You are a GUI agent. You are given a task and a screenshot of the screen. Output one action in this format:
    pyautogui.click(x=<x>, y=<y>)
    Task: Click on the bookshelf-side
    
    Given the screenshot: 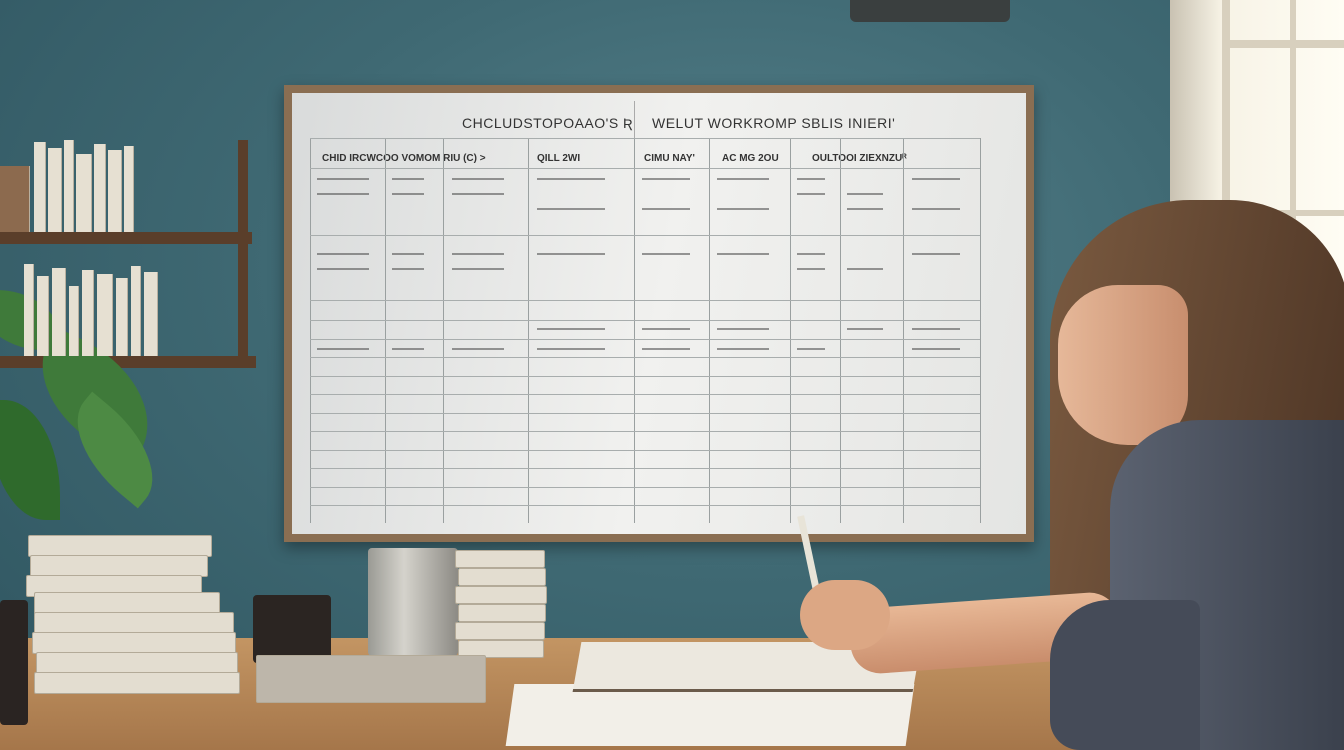 What is the action you would take?
    pyautogui.click(x=243, y=254)
    